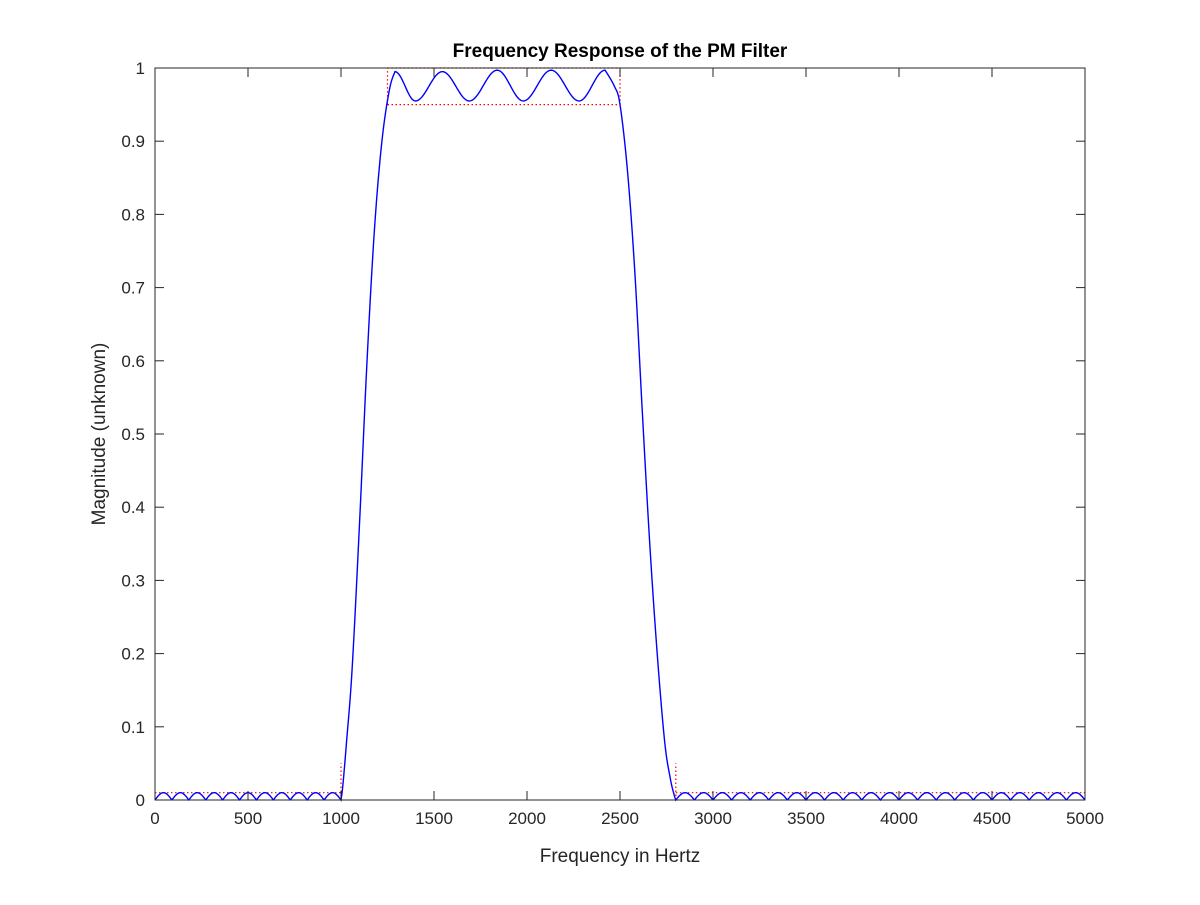 Image resolution: width=1200 pixels, height=905 pixels. What do you see at coordinates (133, 727) in the screenshot?
I see `y-tick-label: 0.1` at bounding box center [133, 727].